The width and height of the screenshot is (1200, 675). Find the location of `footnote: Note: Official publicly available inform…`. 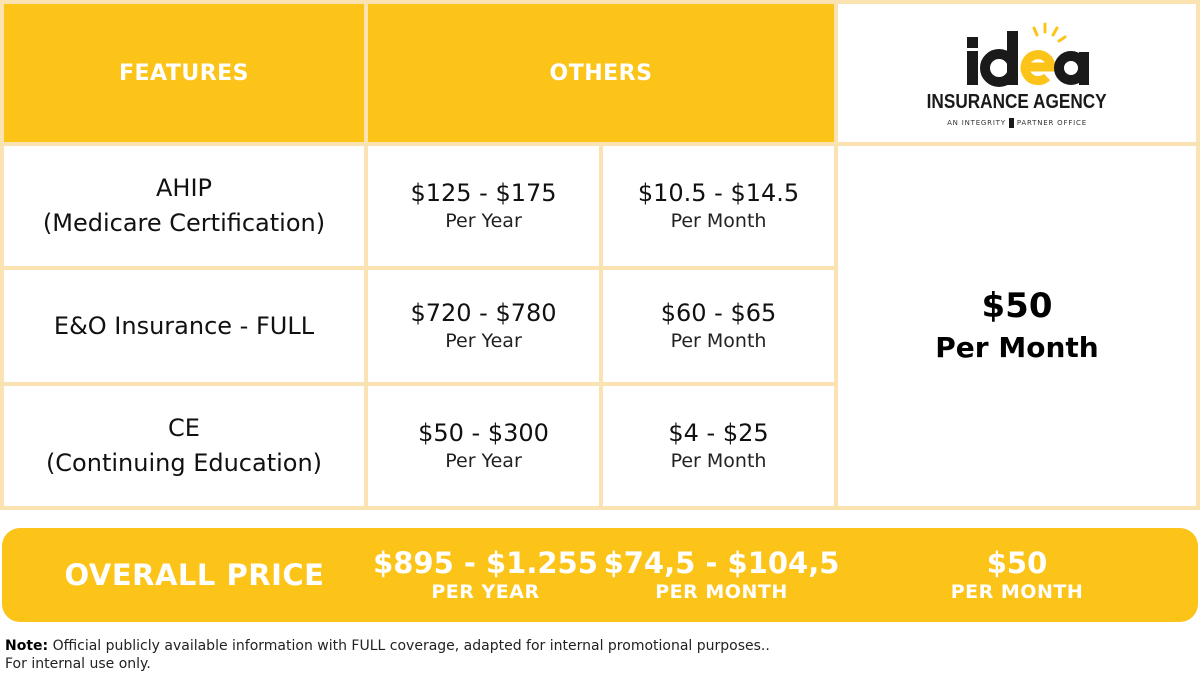

footnote: Note: Official publicly available inform… is located at coordinates (505, 655).